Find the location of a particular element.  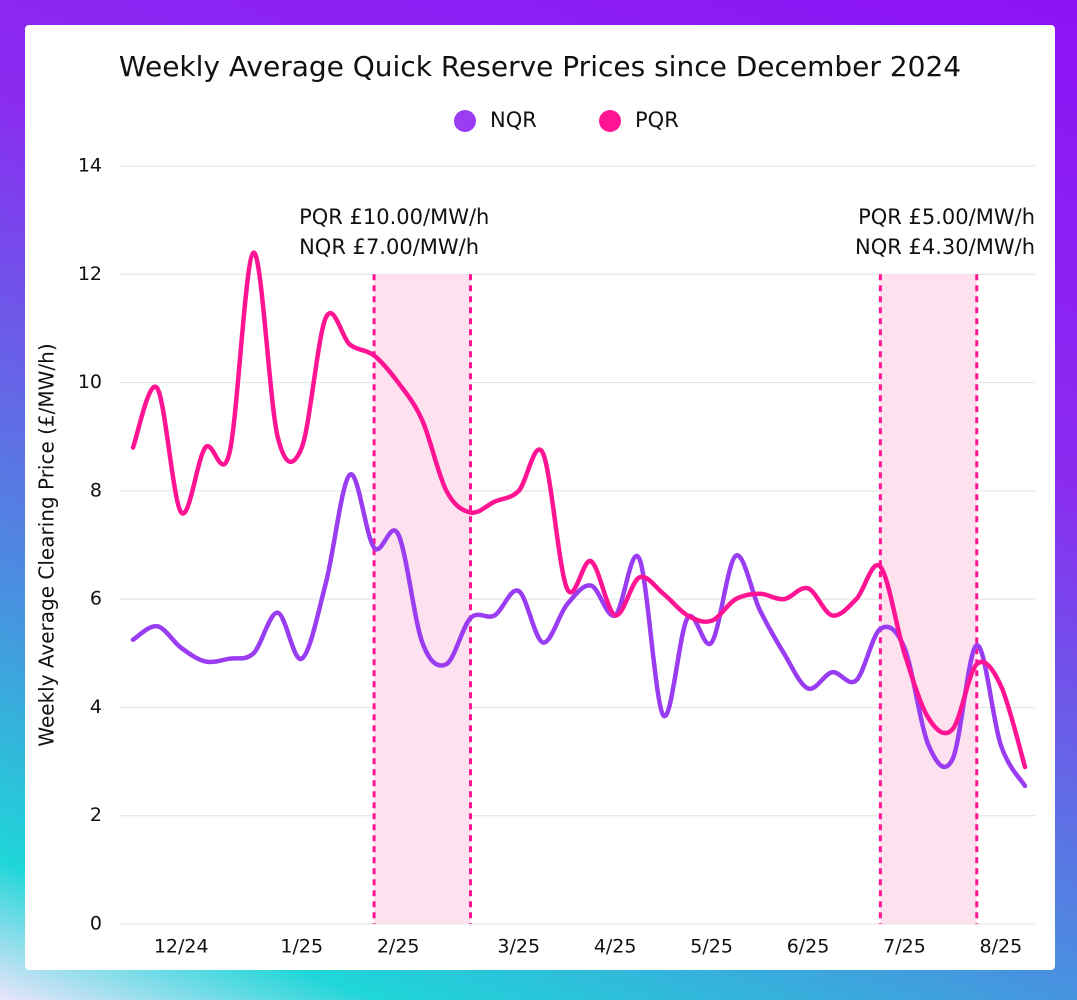

y-tick-label: 4 is located at coordinates (96, 707).